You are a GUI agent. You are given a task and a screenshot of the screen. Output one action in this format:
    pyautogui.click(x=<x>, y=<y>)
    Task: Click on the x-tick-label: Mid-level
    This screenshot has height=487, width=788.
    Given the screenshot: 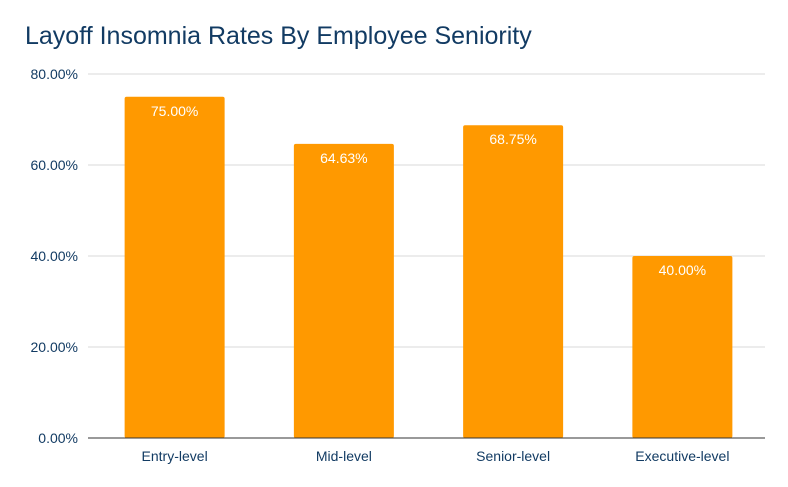 What is the action you would take?
    pyautogui.click(x=344, y=456)
    